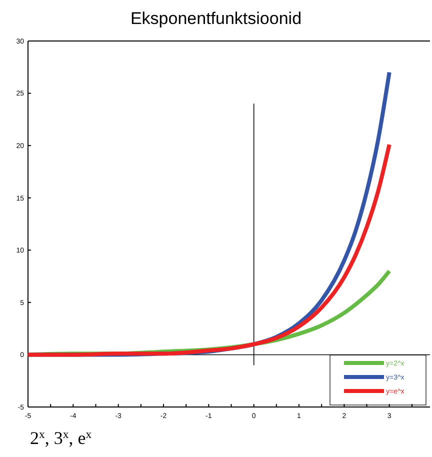 The height and width of the screenshot is (457, 432). What do you see at coordinates (216, 18) in the screenshot?
I see `chart-title: Eksponentfunktsioonid` at bounding box center [216, 18].